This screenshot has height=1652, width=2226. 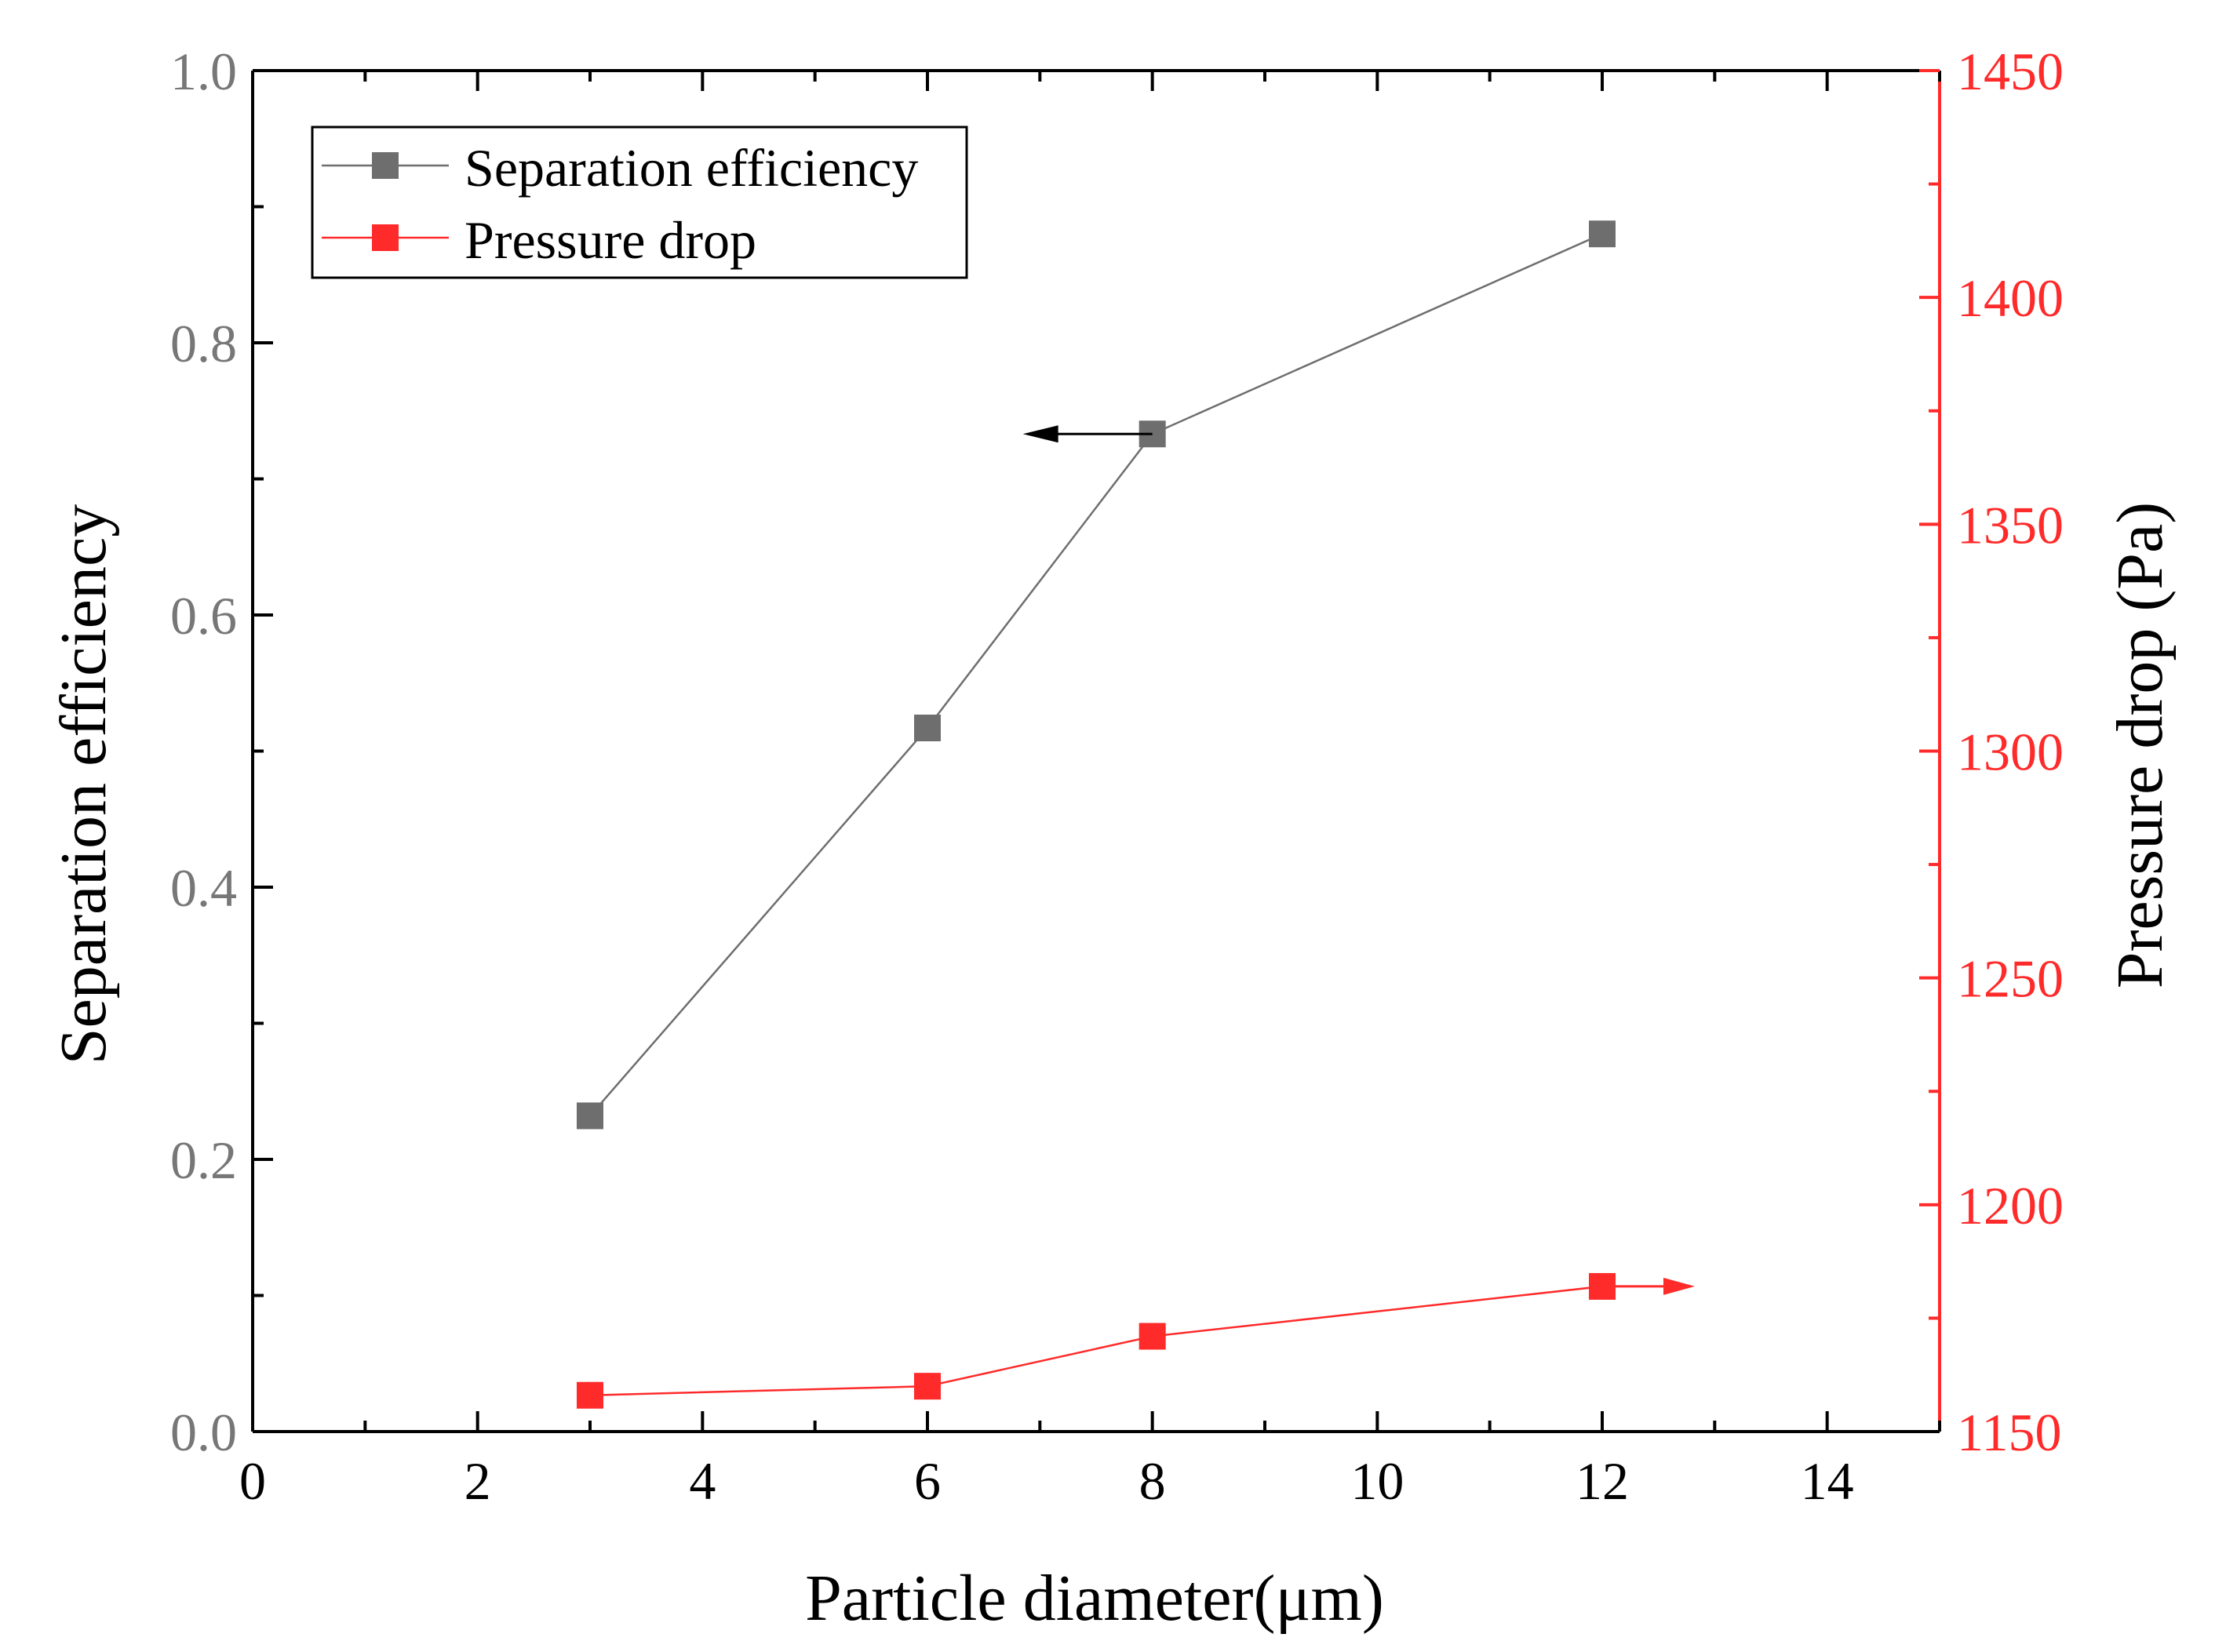 What do you see at coordinates (2010, 525) in the screenshot?
I see `y-right-tick-label: 1350` at bounding box center [2010, 525].